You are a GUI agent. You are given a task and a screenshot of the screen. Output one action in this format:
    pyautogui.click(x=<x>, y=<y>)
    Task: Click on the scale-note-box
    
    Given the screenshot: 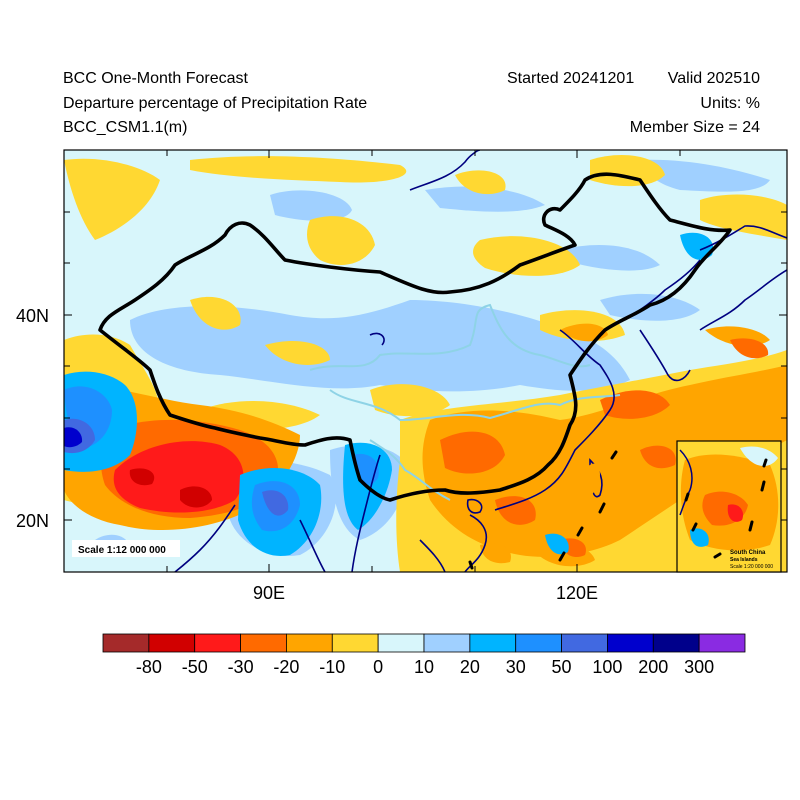 What is the action you would take?
    pyautogui.click(x=126, y=548)
    